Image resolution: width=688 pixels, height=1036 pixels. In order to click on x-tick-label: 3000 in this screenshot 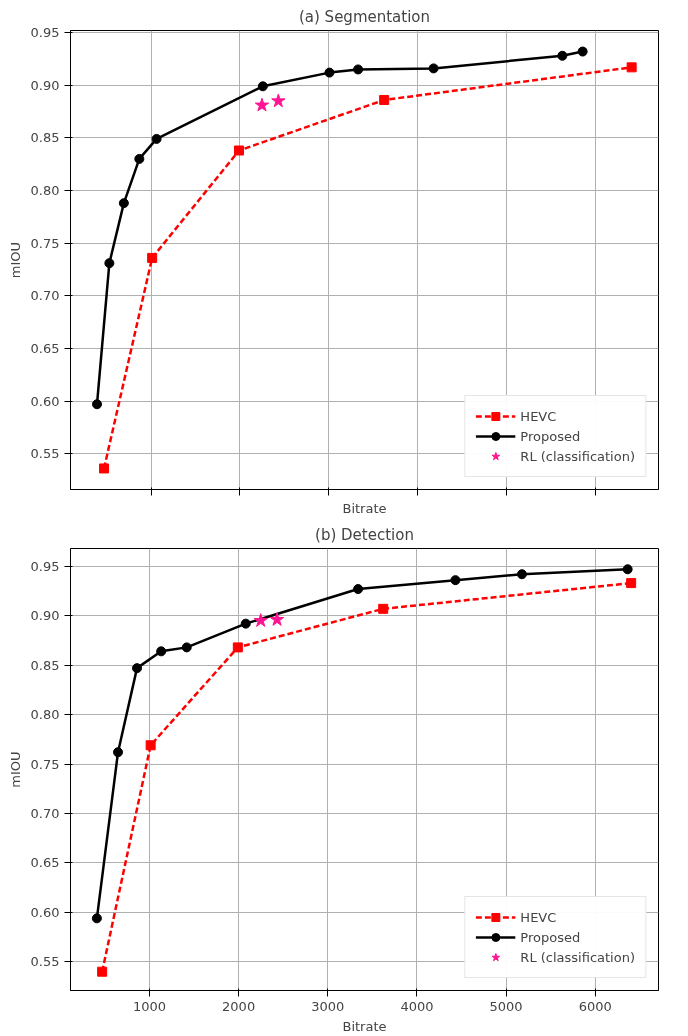, I will do `click(328, 1006)`.